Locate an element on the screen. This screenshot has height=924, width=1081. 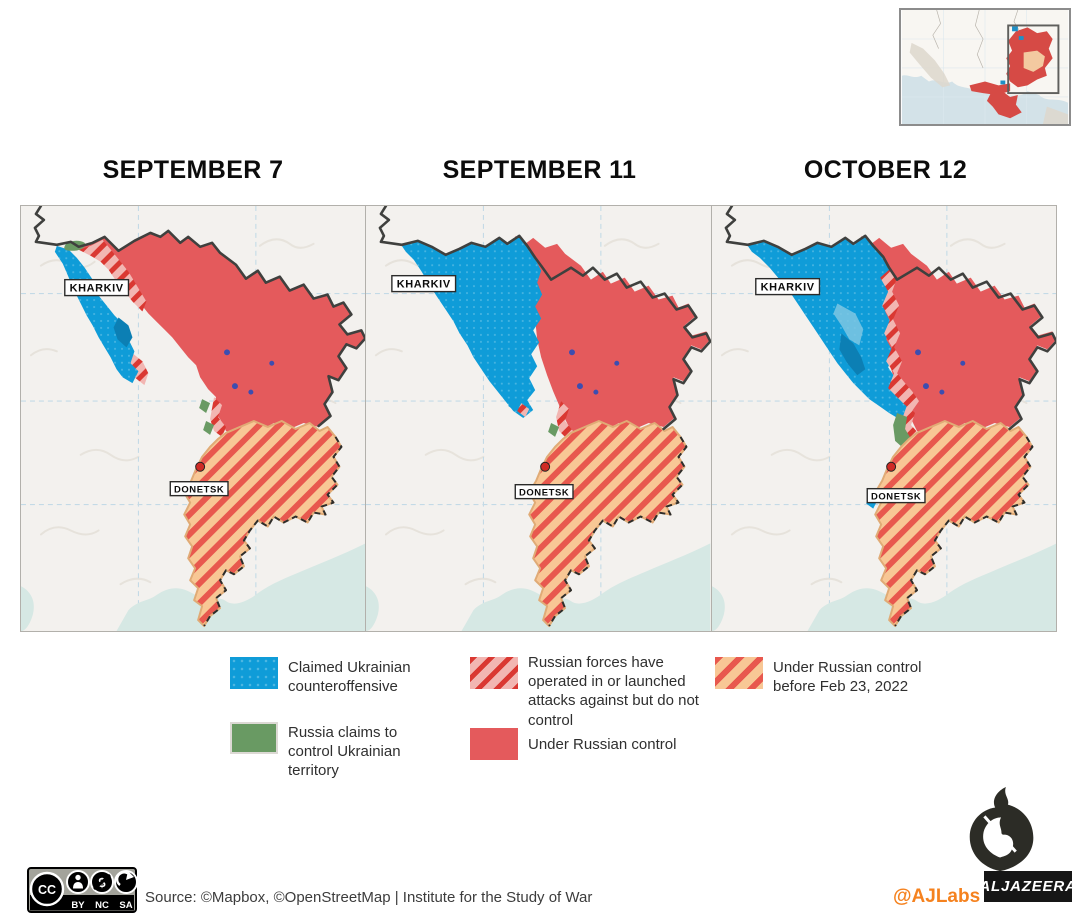
aljazeera-wordmark: ALJAZEERA is located at coordinates (1027, 886).